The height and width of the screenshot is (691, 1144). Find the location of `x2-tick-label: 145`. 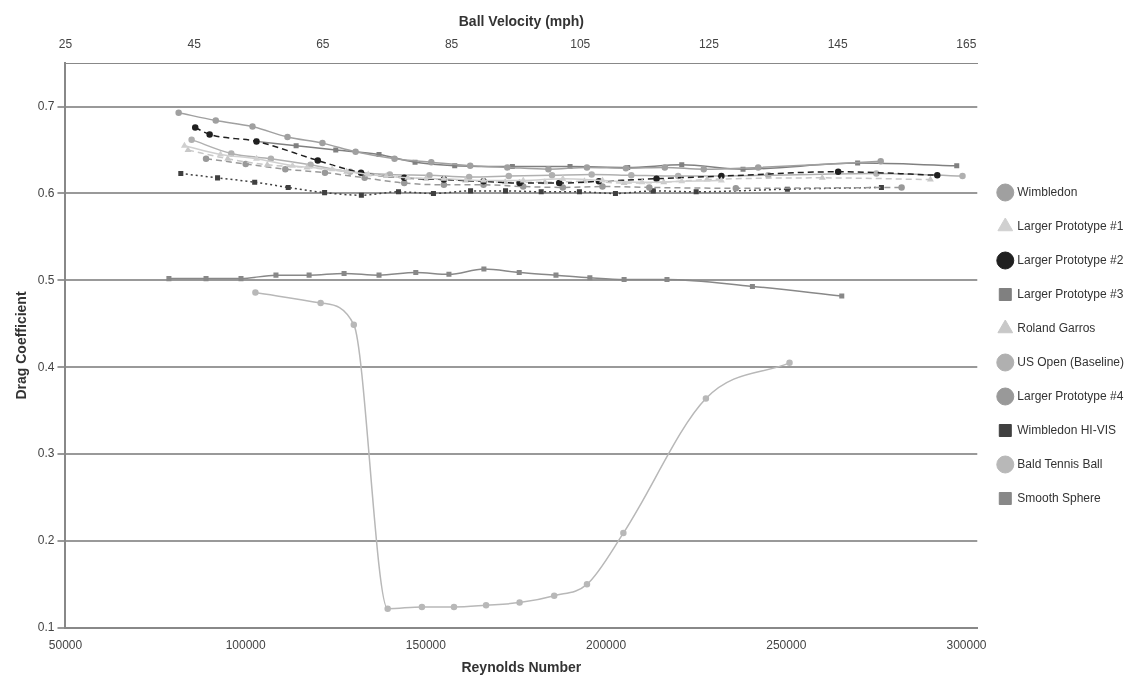

x2-tick-label: 145 is located at coordinates (837, 44).